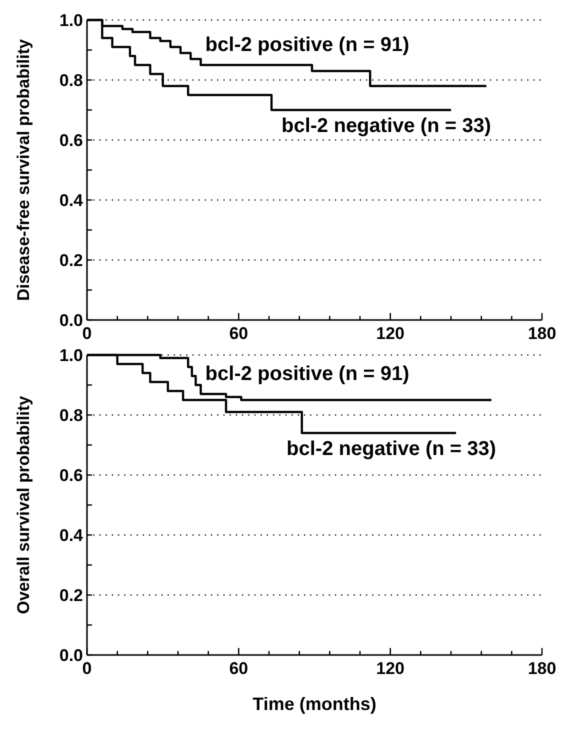 The width and height of the screenshot is (571, 748). What do you see at coordinates (314, 704) in the screenshot?
I see `x-axis-title: Time (months)` at bounding box center [314, 704].